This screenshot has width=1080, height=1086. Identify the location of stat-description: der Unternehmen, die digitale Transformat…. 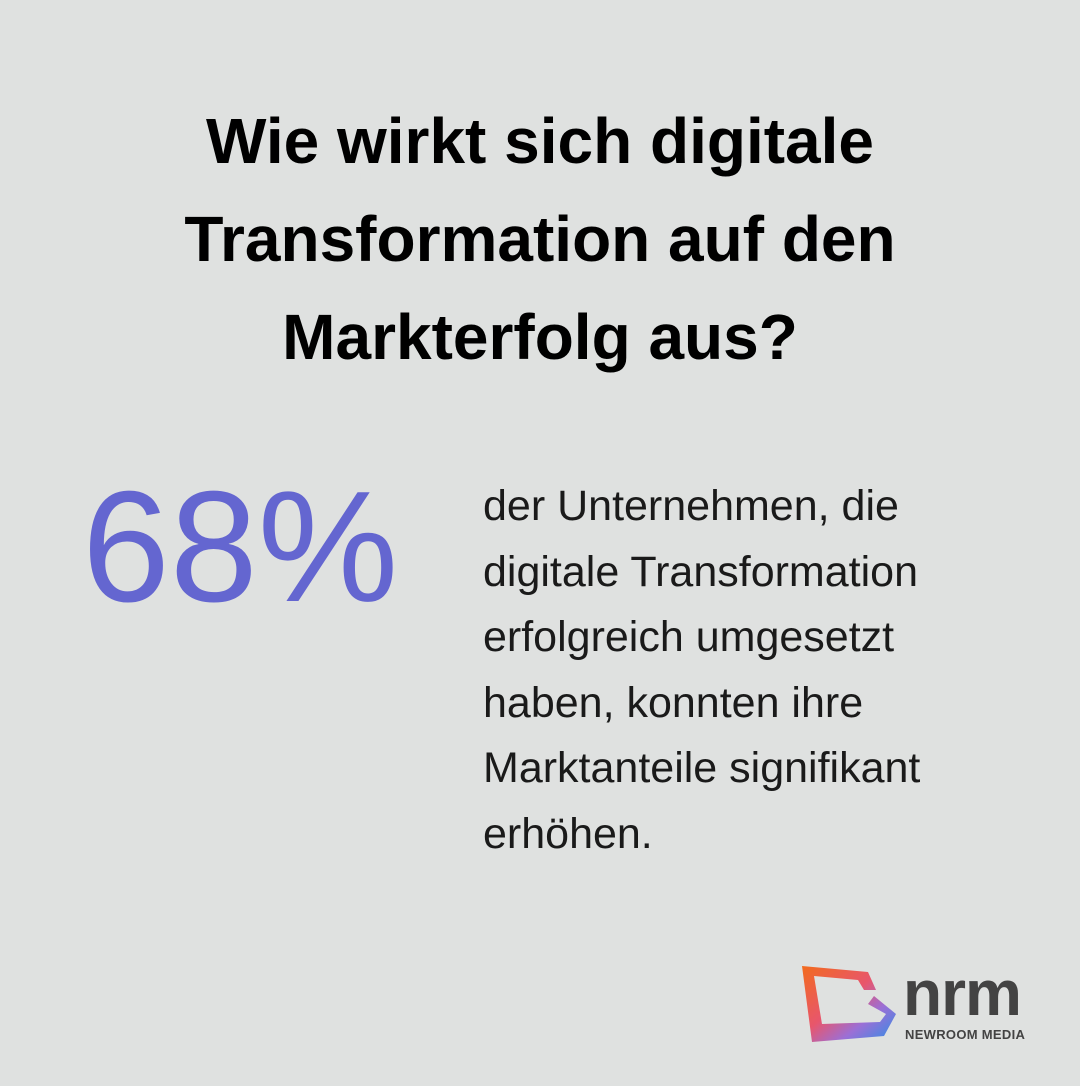
(701, 670).